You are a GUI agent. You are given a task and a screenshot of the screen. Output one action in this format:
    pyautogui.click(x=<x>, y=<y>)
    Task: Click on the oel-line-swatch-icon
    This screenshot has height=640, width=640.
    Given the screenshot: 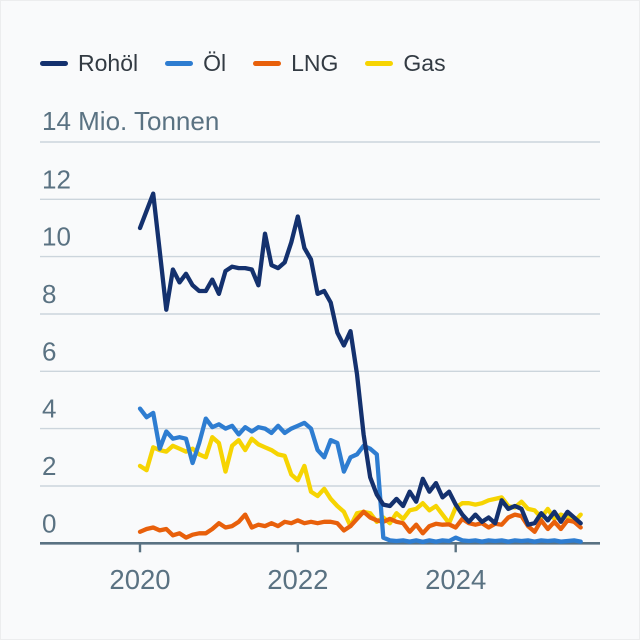 What is the action you would take?
    pyautogui.click(x=179, y=63)
    